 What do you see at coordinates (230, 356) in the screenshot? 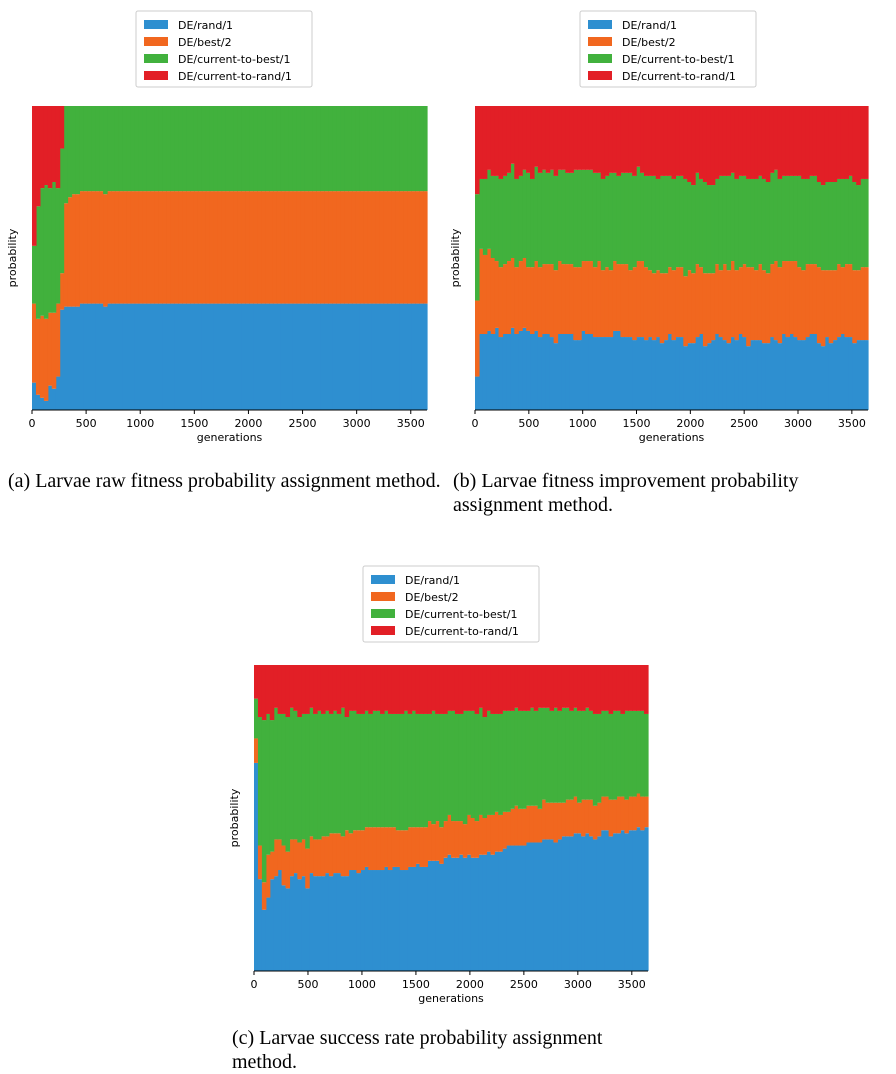
I see `series-0-a` at bounding box center [230, 356].